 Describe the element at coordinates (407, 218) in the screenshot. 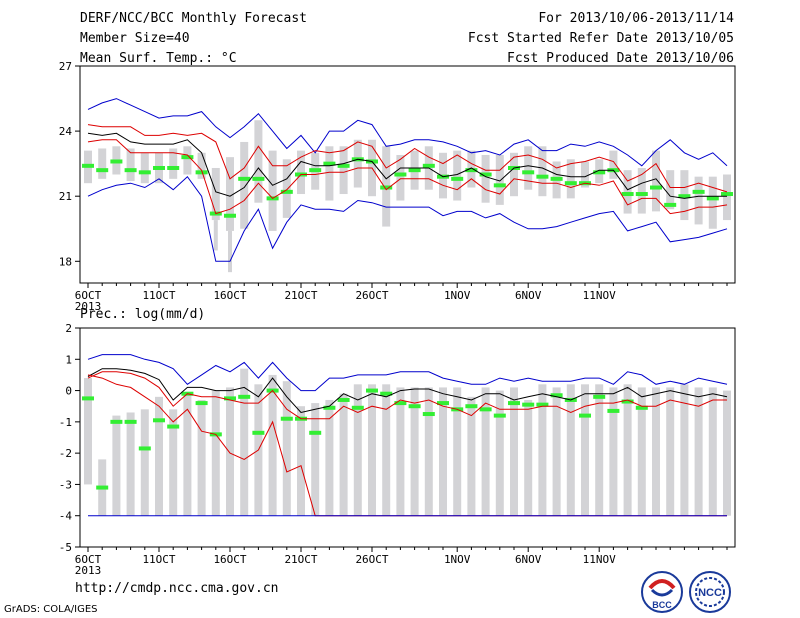

I see `series-line-min` at that location.